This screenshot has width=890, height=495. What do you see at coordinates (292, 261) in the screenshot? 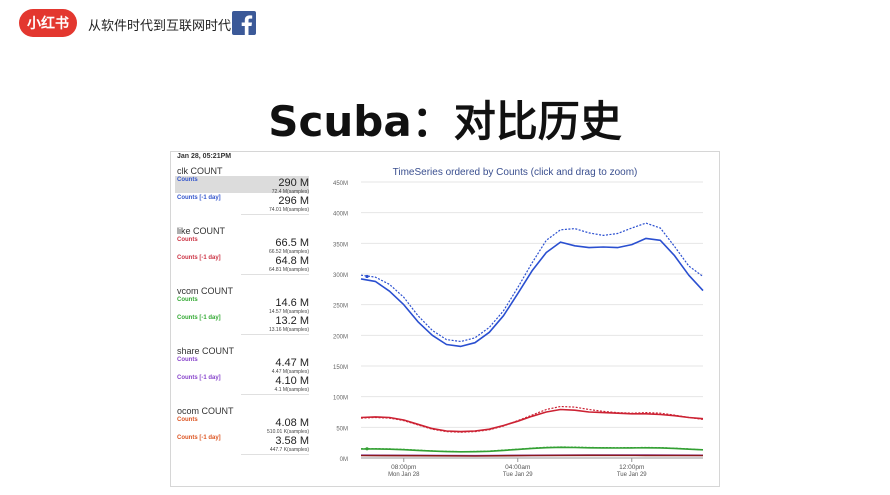
I see `metric-row-value: 64.8 M` at bounding box center [292, 261].